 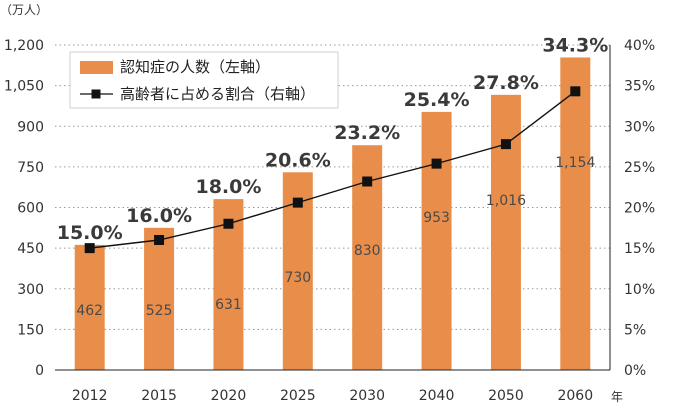 I want to click on right-y-tick-label: 35%, so click(x=639, y=87).